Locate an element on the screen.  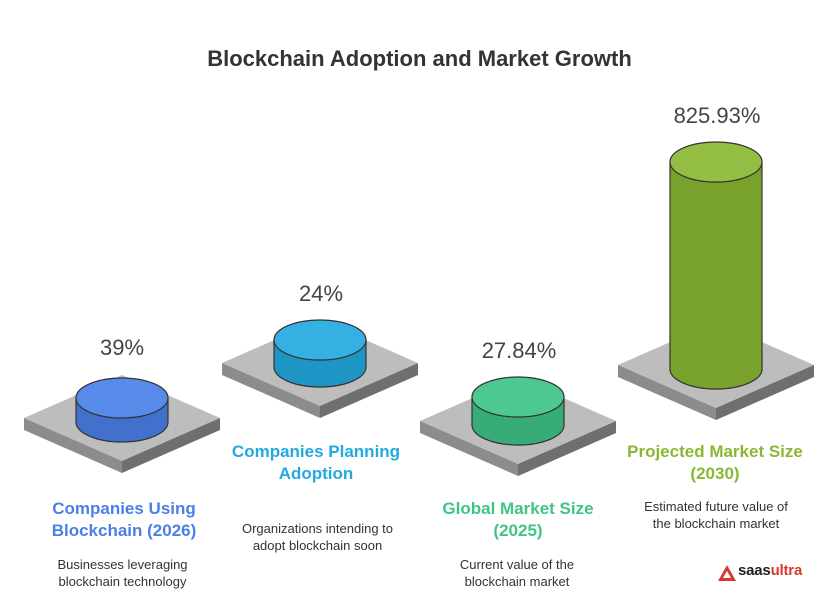
logo-text: saasultra is located at coordinates (770, 570).